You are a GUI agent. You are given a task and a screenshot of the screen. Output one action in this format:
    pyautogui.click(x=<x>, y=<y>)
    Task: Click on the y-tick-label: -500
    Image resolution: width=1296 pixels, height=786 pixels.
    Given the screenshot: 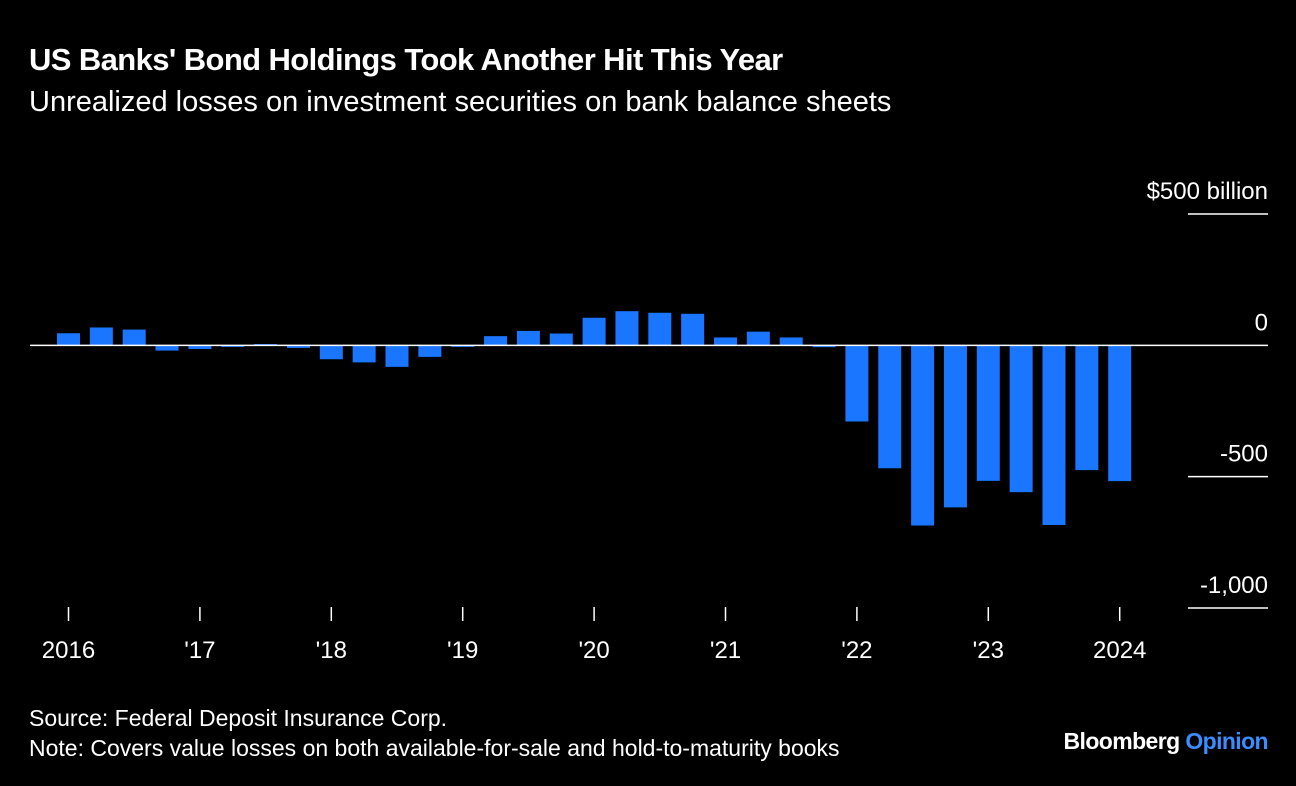 What is the action you would take?
    pyautogui.click(x=1244, y=454)
    